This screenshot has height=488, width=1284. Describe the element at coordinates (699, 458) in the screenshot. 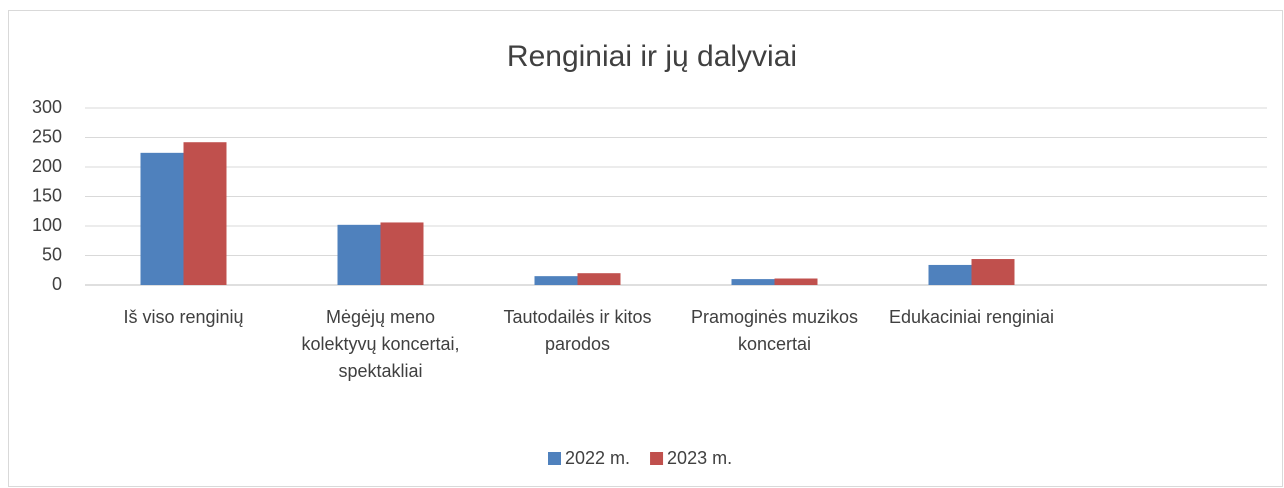

I see `legend-label: 2023 m.` at that location.